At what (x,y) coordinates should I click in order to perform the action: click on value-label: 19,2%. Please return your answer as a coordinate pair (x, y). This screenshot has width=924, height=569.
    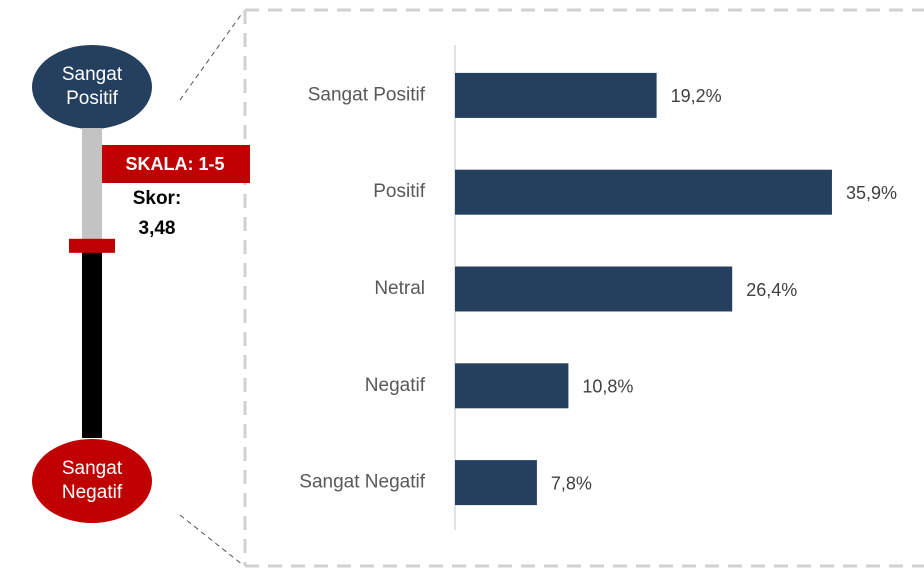
    Looking at the image, I should click on (696, 96).